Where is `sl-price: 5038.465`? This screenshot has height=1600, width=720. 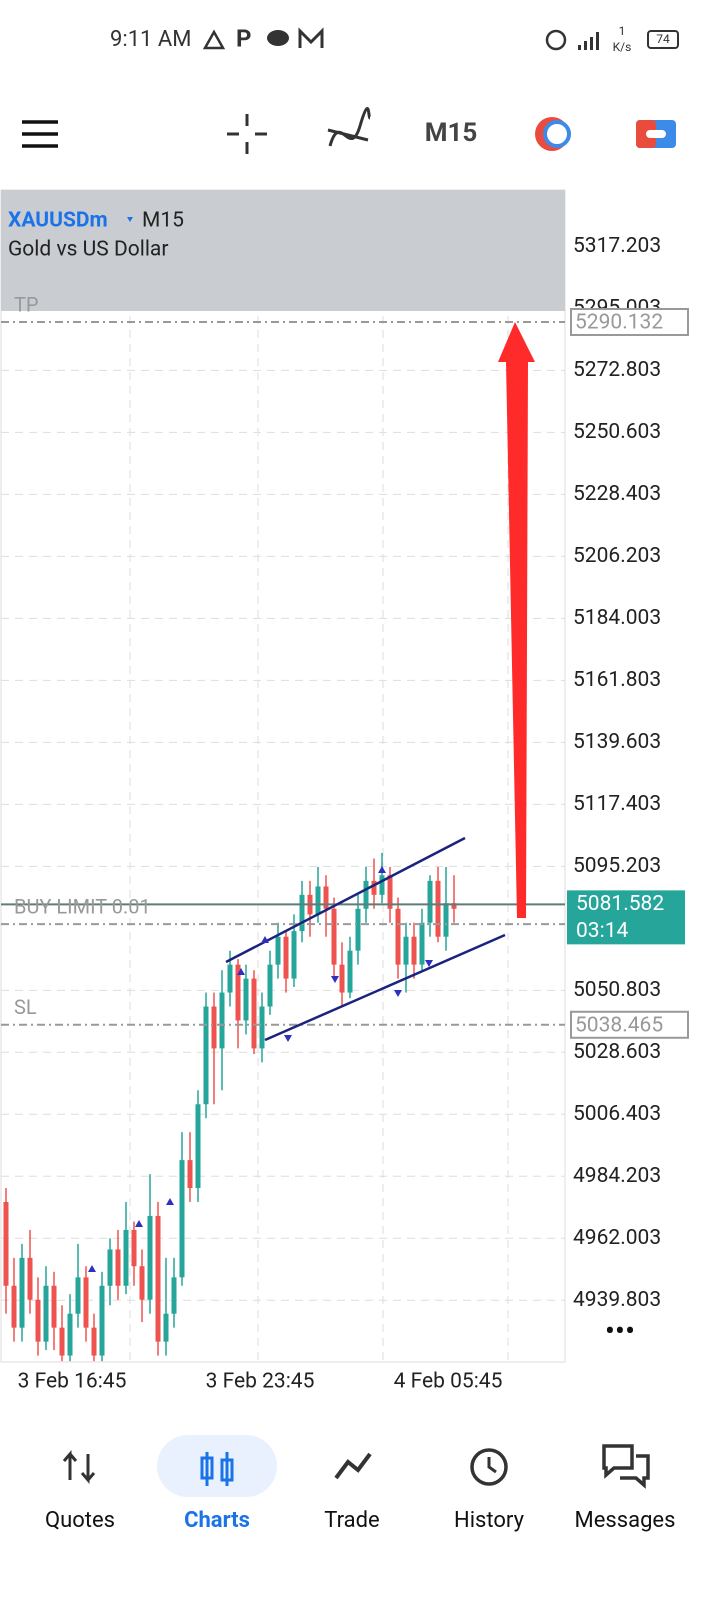 sl-price: 5038.465 is located at coordinates (619, 1025).